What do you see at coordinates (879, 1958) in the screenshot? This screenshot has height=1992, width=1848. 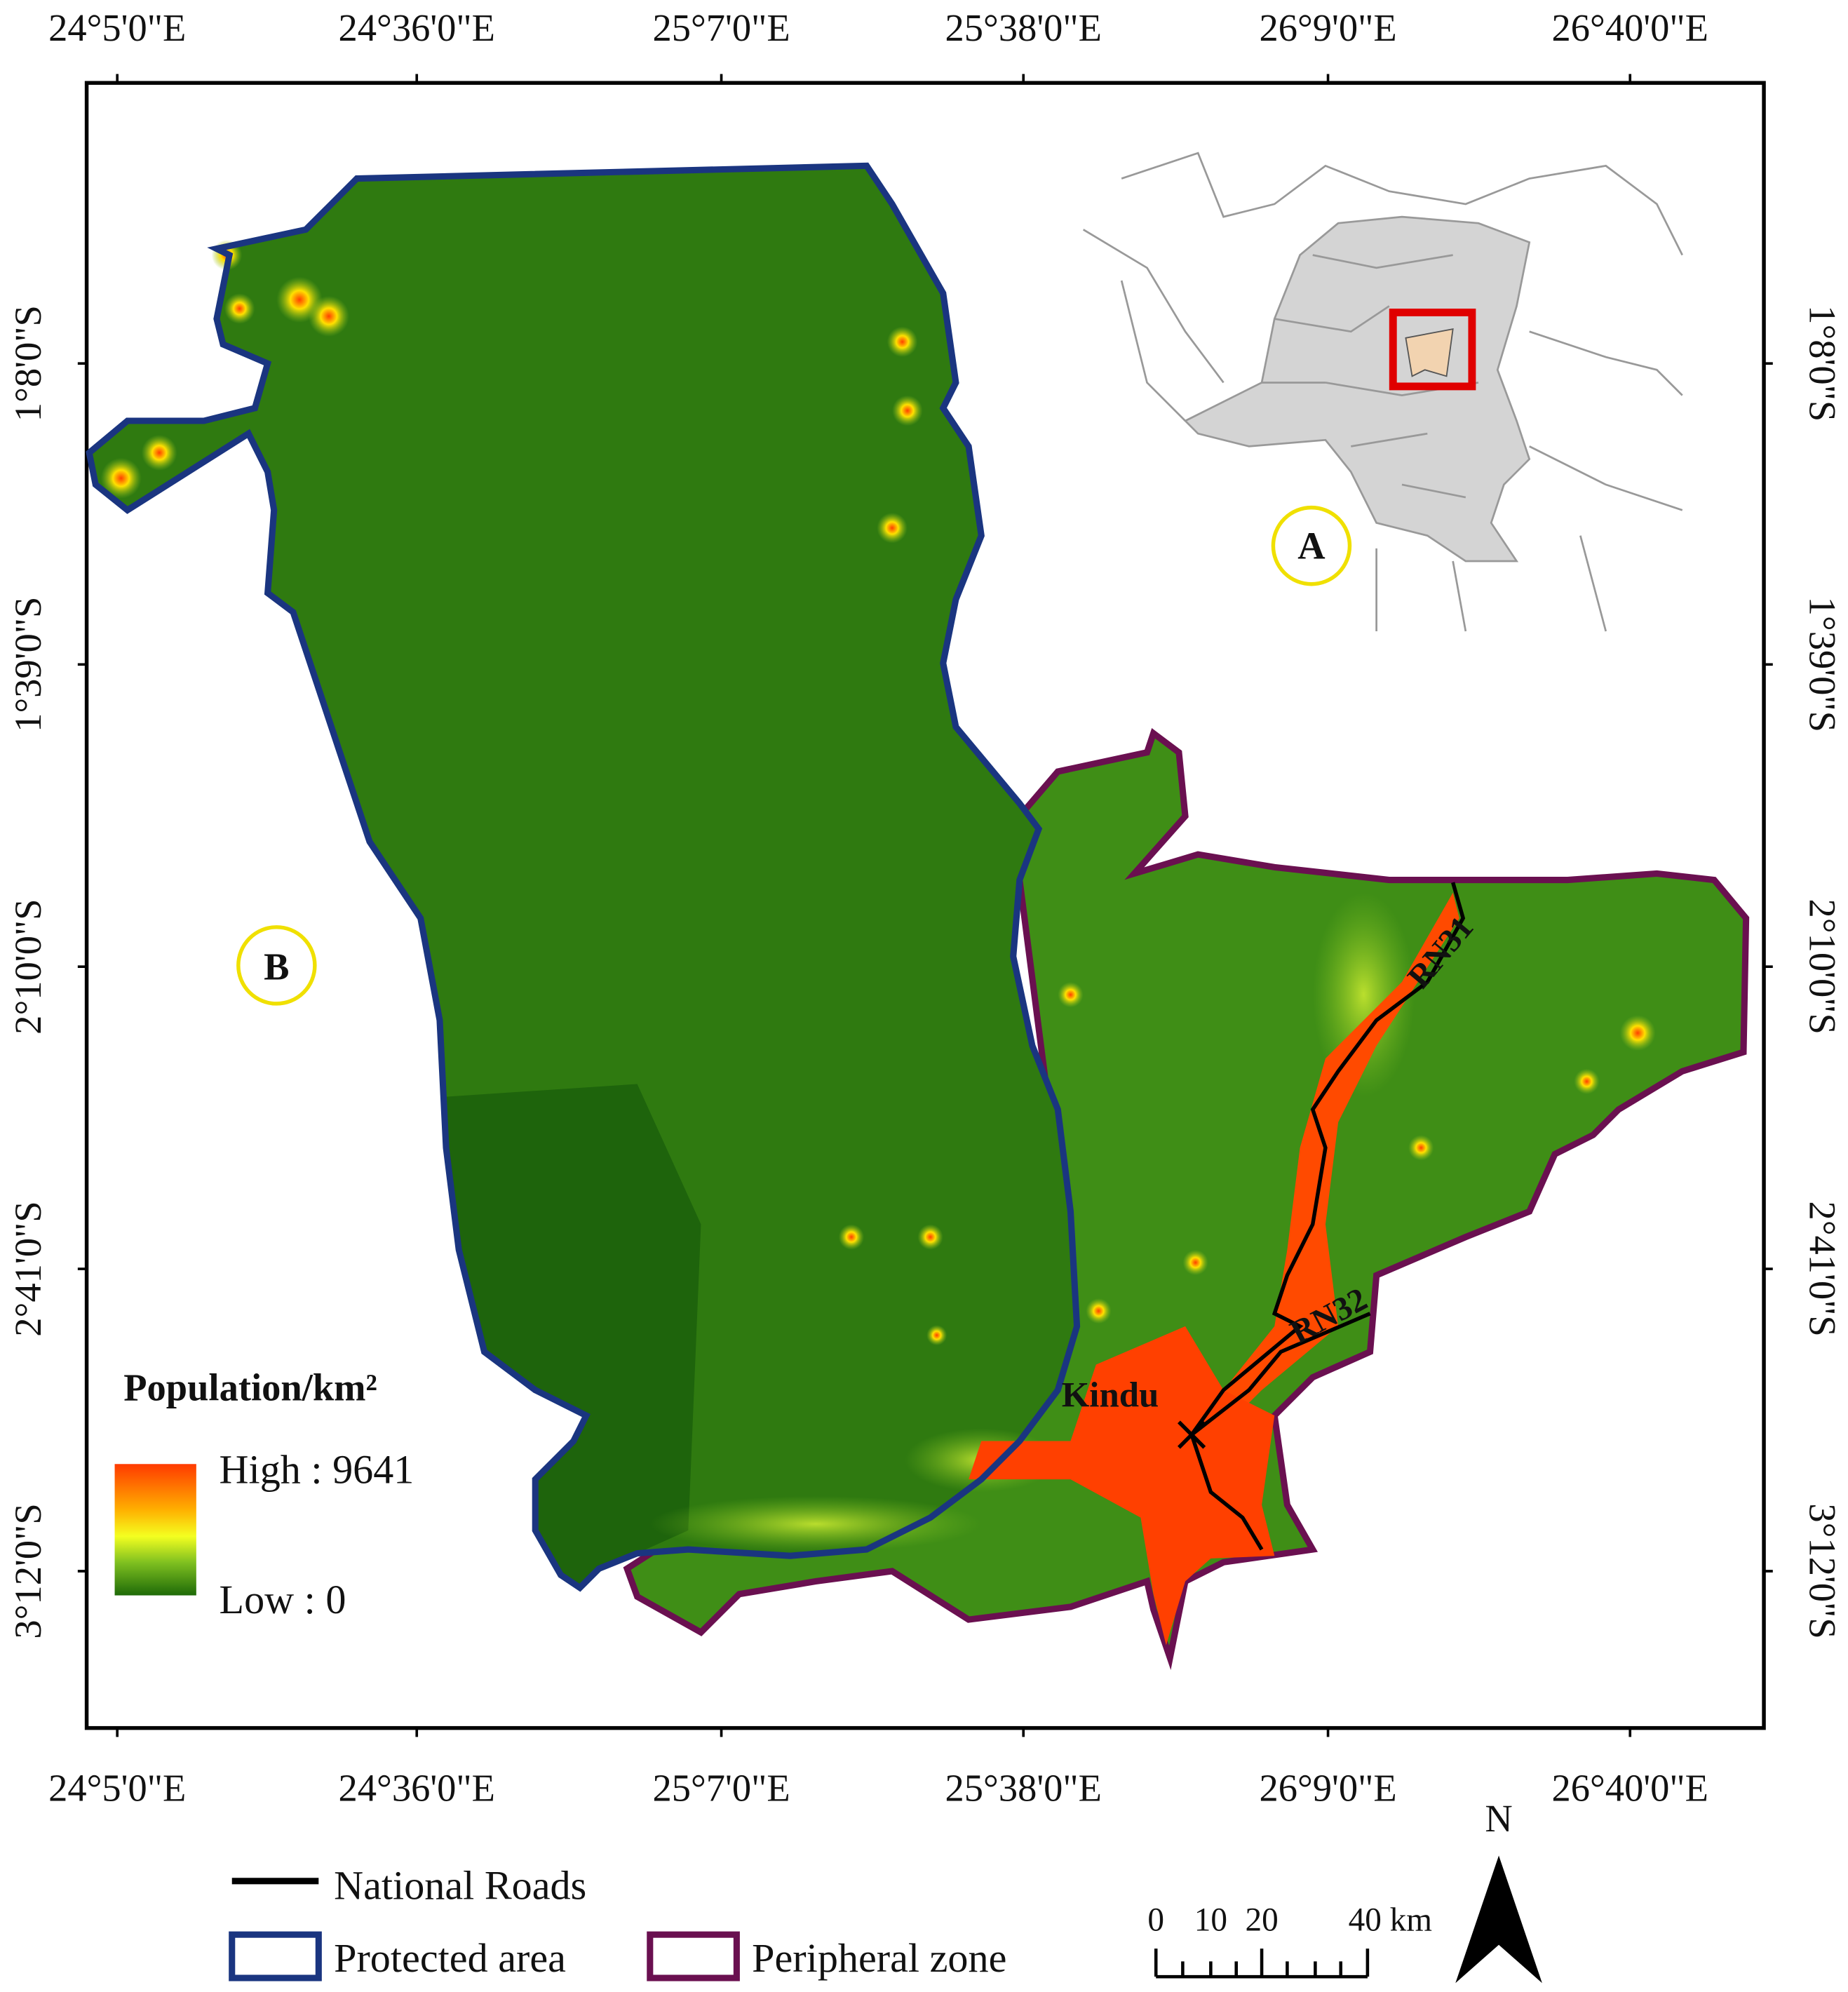 I see `legend-item: Peripheral zone` at bounding box center [879, 1958].